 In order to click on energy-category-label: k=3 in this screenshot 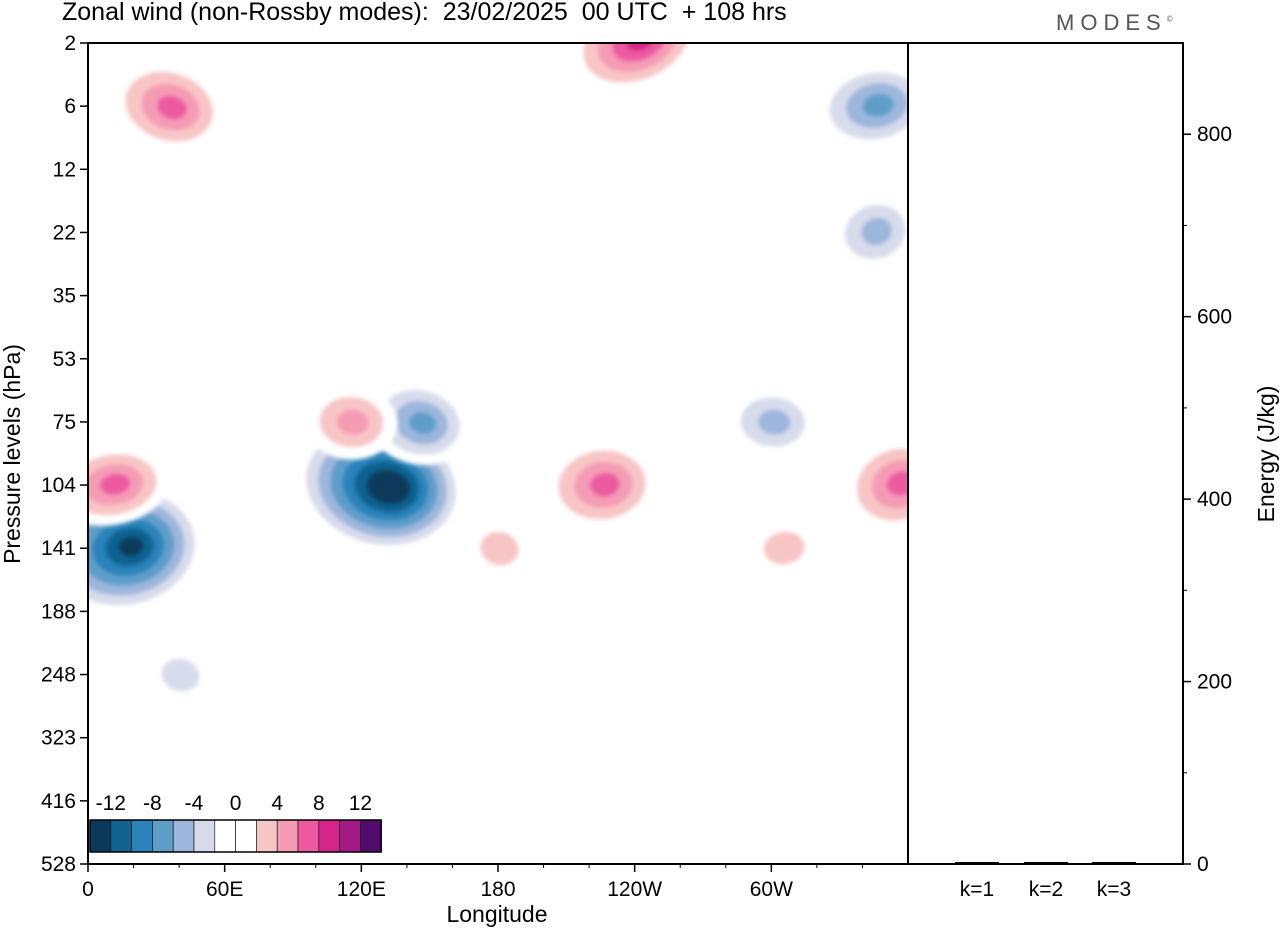, I will do `click(1114, 889)`.